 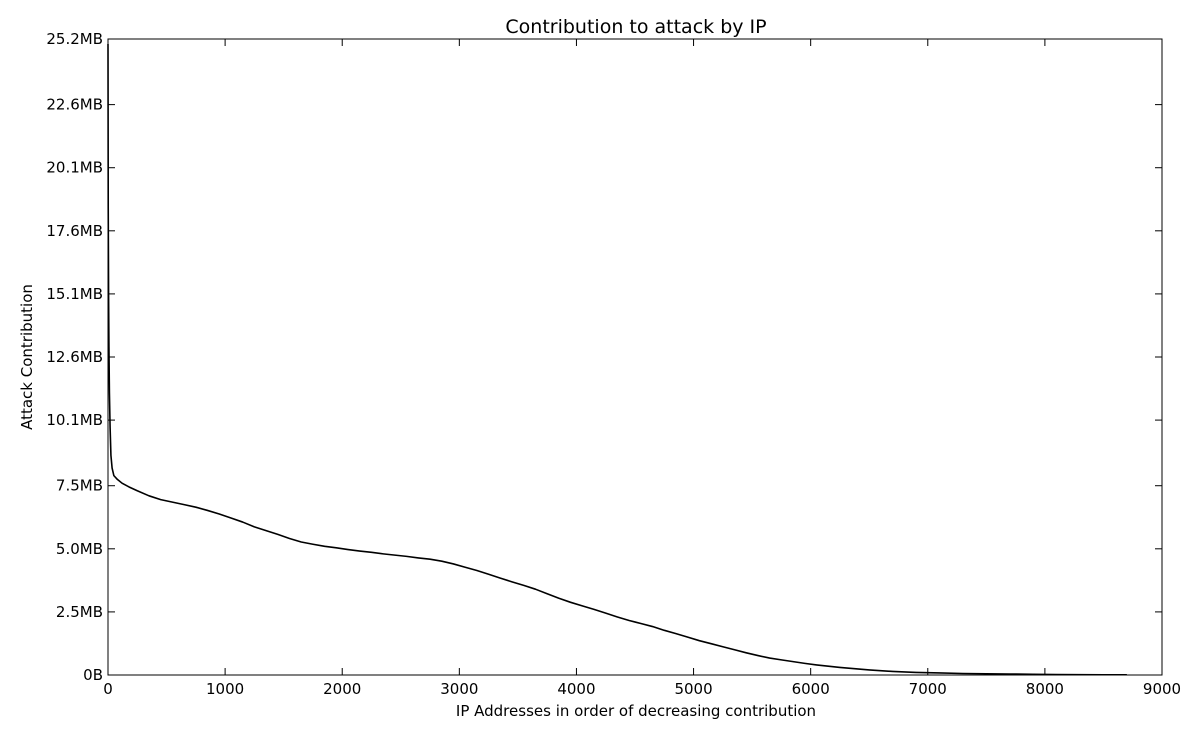 I want to click on y-tick-label: 12.6MB, so click(x=74, y=357).